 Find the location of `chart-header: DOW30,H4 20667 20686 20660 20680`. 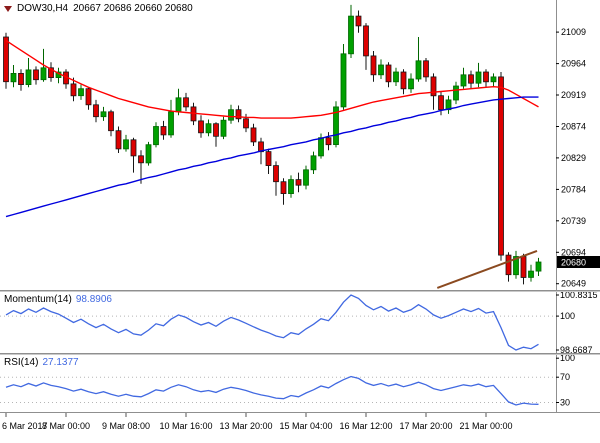

chart-header: DOW30,H4 20667 20686 20660 20680 is located at coordinates (98, 8).